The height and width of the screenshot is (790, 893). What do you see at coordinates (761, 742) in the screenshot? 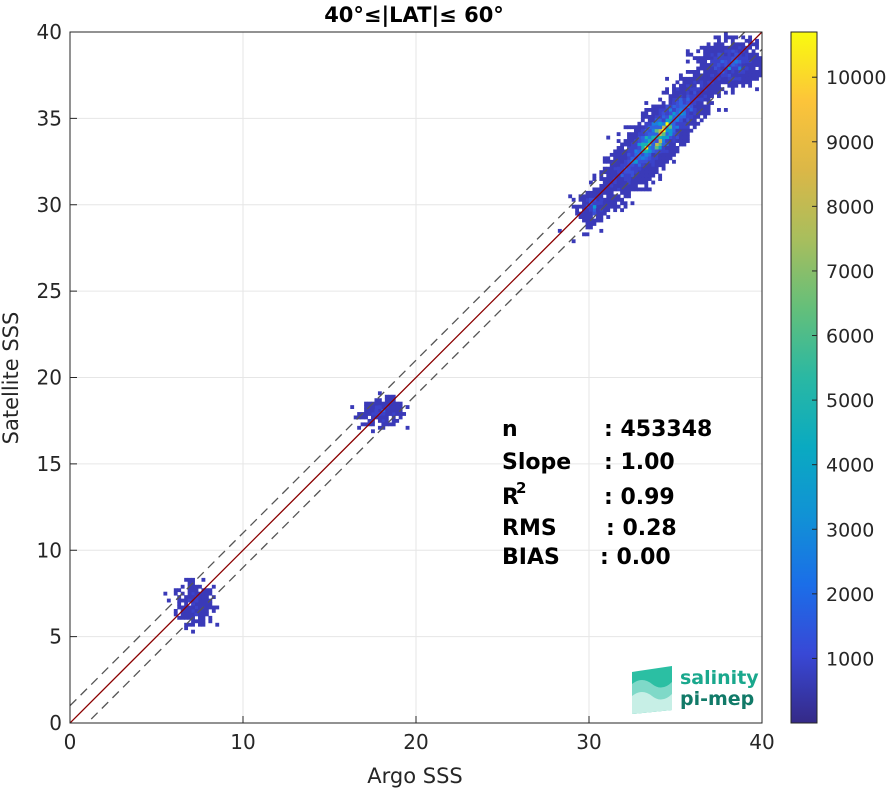
I see `x-tick-label: 40` at bounding box center [761, 742].